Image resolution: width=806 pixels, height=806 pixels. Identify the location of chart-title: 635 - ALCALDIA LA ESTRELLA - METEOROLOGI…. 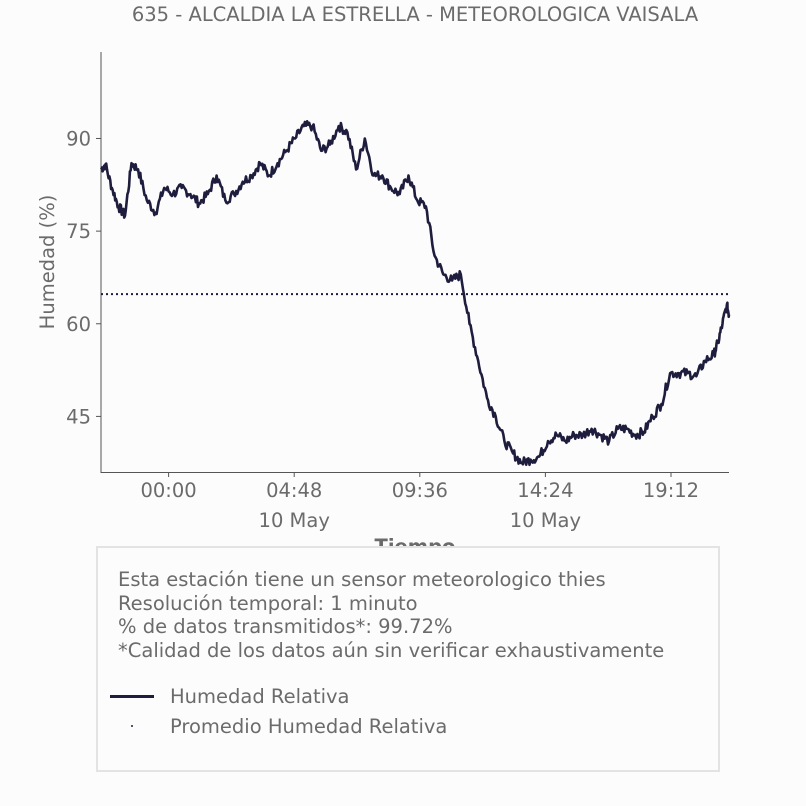
(415, 14).